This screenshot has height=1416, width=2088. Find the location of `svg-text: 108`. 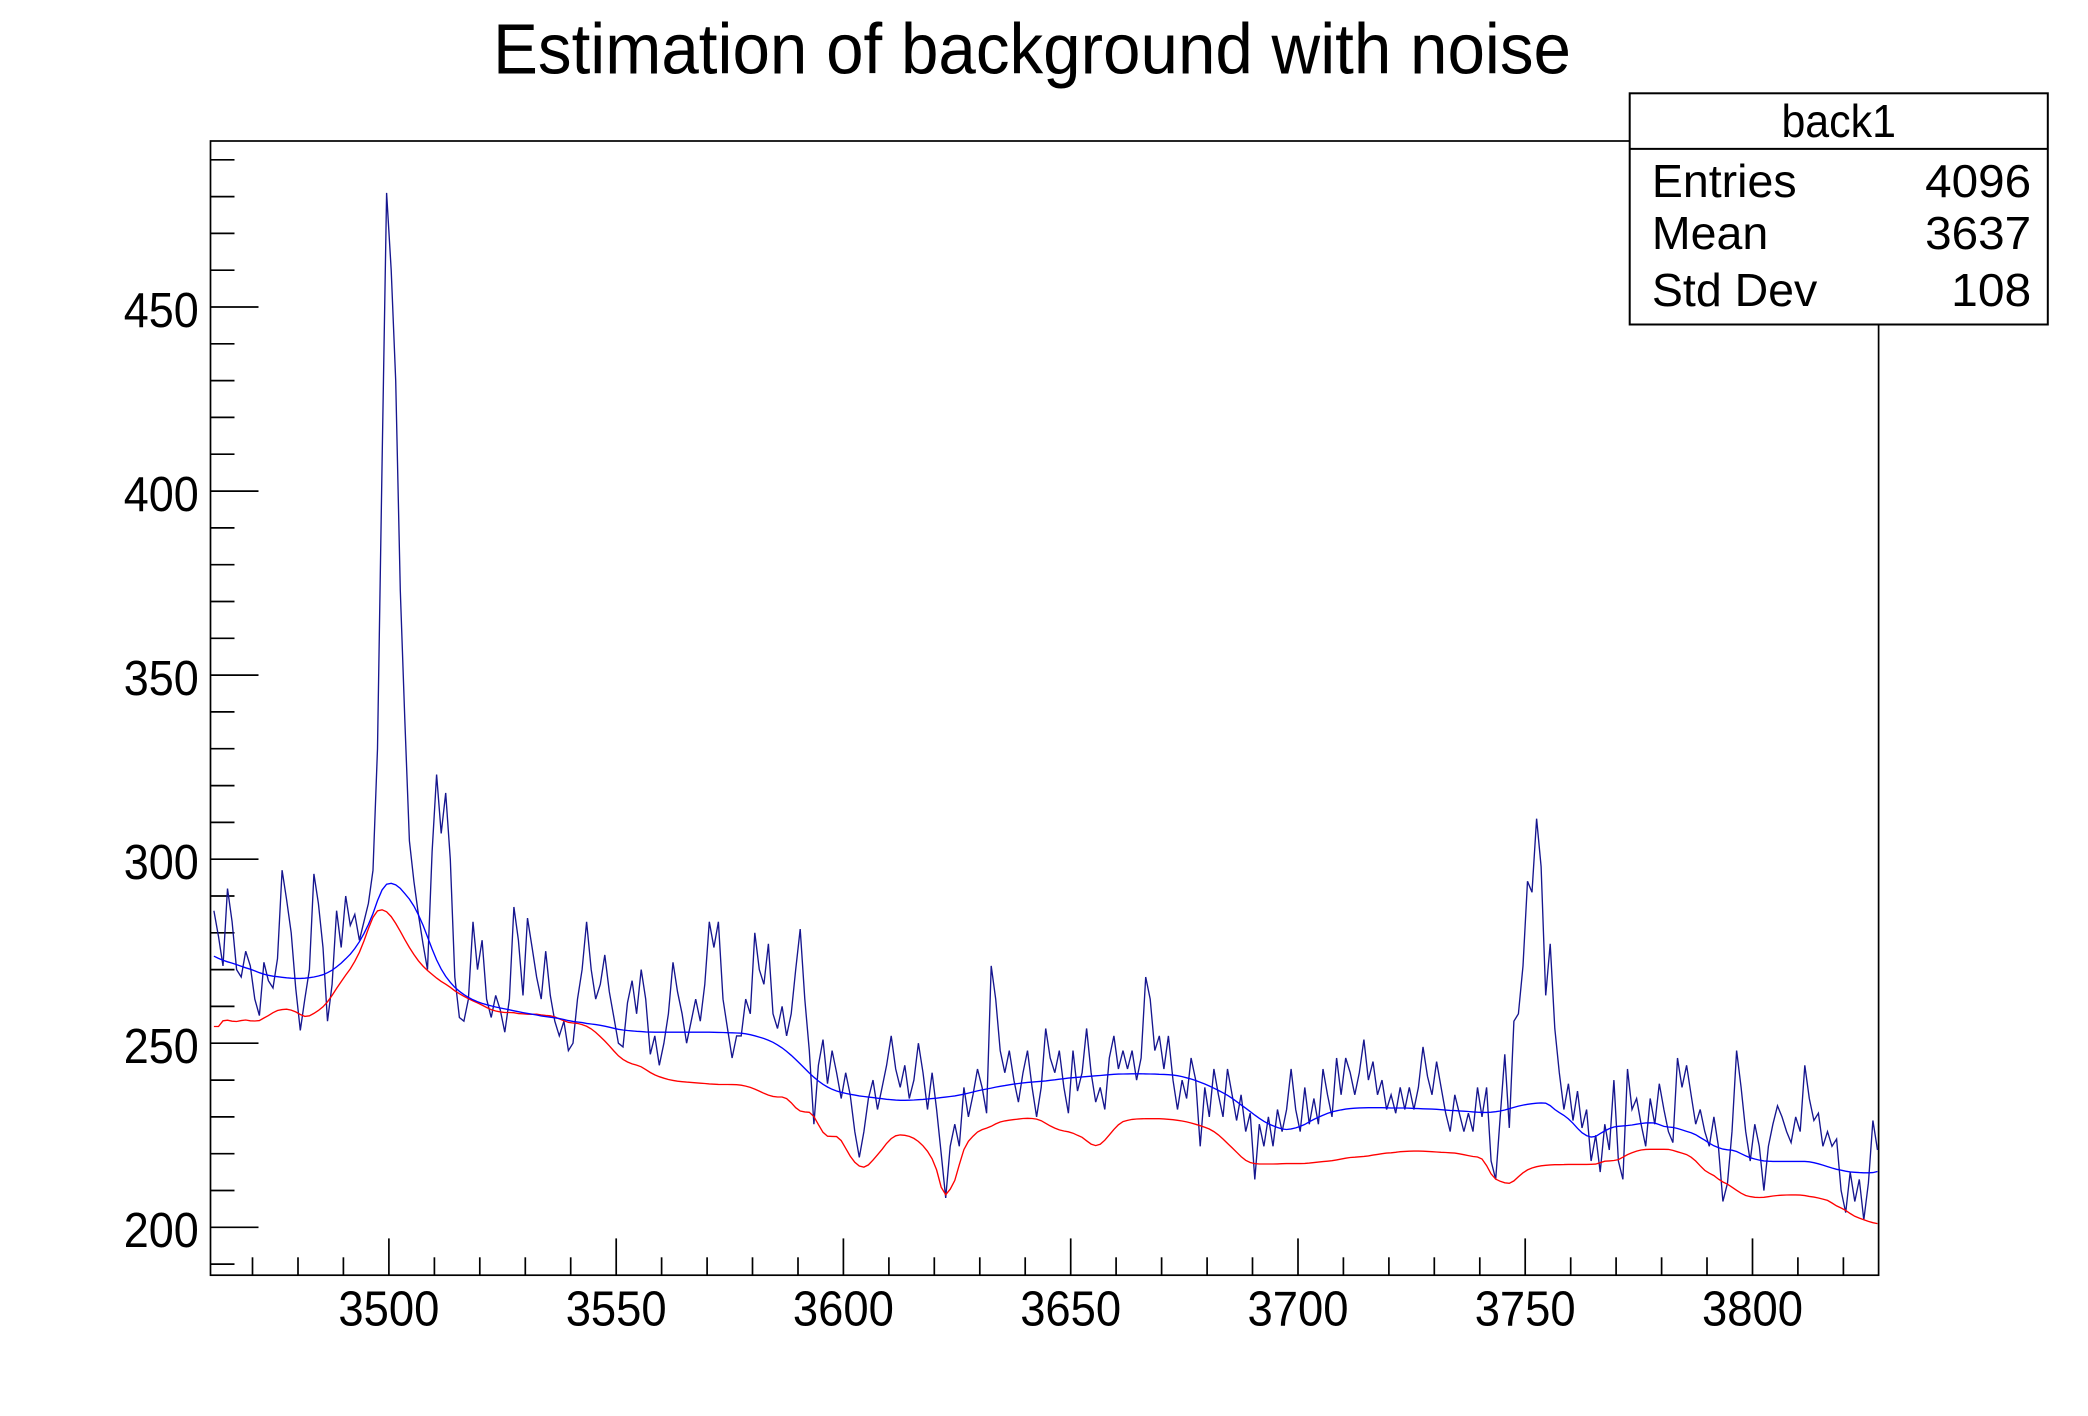

svg-text: 108 is located at coordinates (1991, 290).